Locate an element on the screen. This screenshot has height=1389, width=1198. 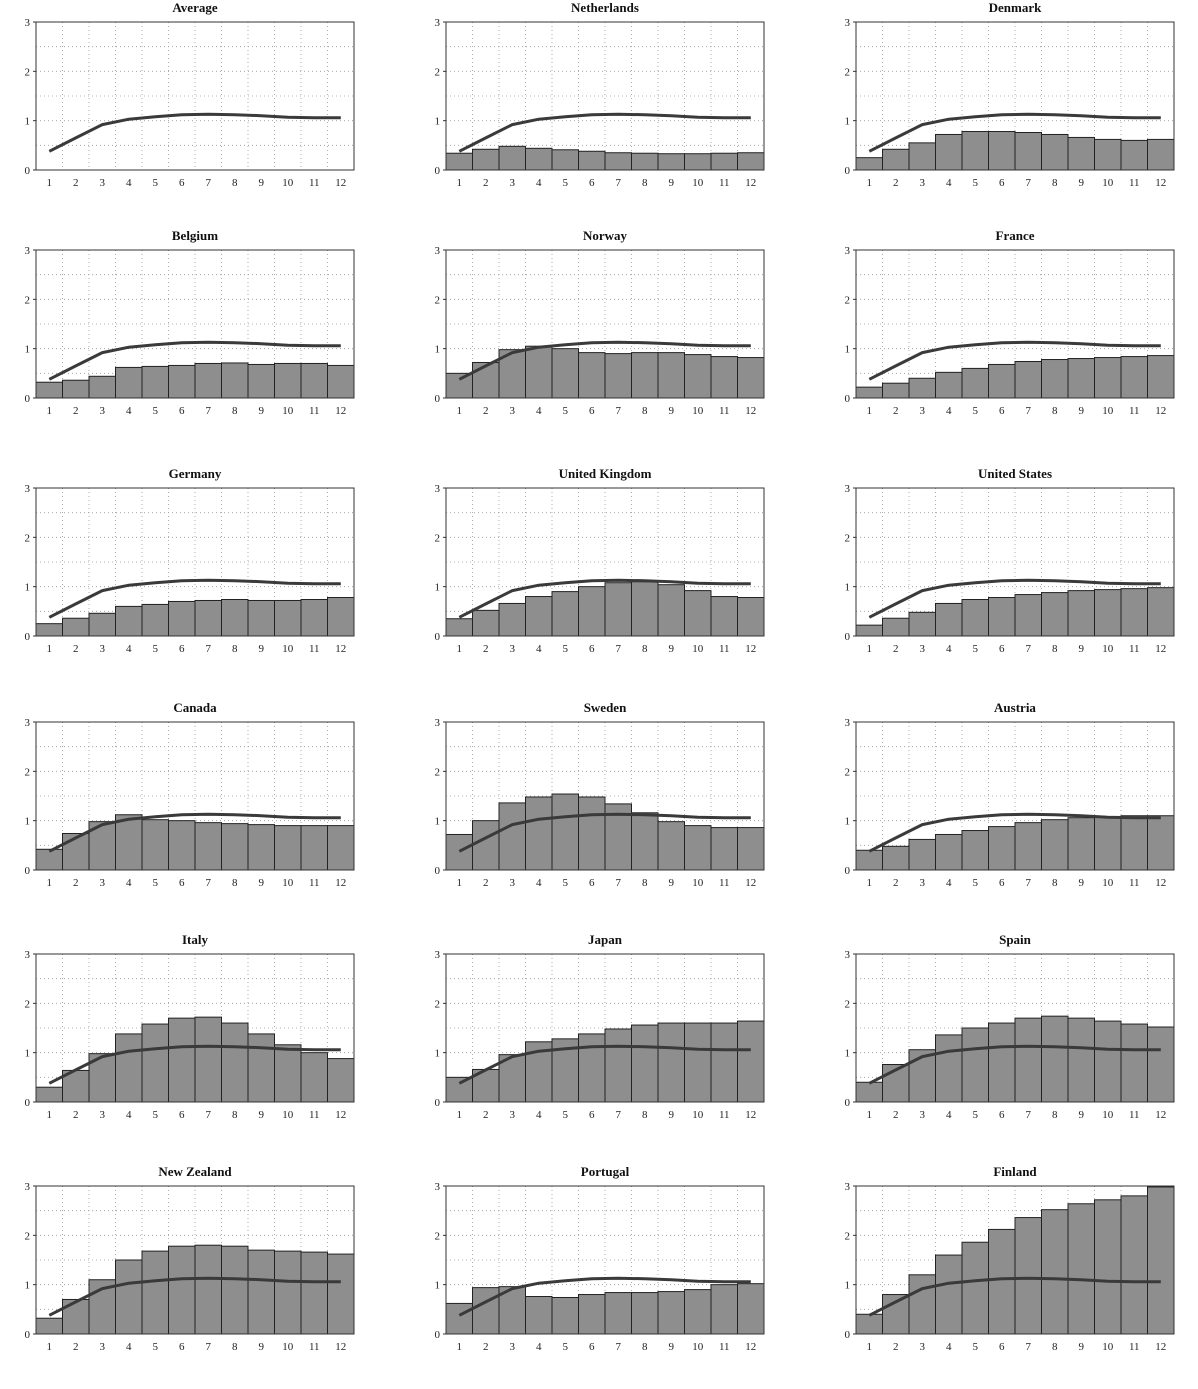
chart-panel: Netherlands 0 1 2 3 1 2 3 4 5 6 7 8 9 10 11 12 is located at coordinates (605, 112).